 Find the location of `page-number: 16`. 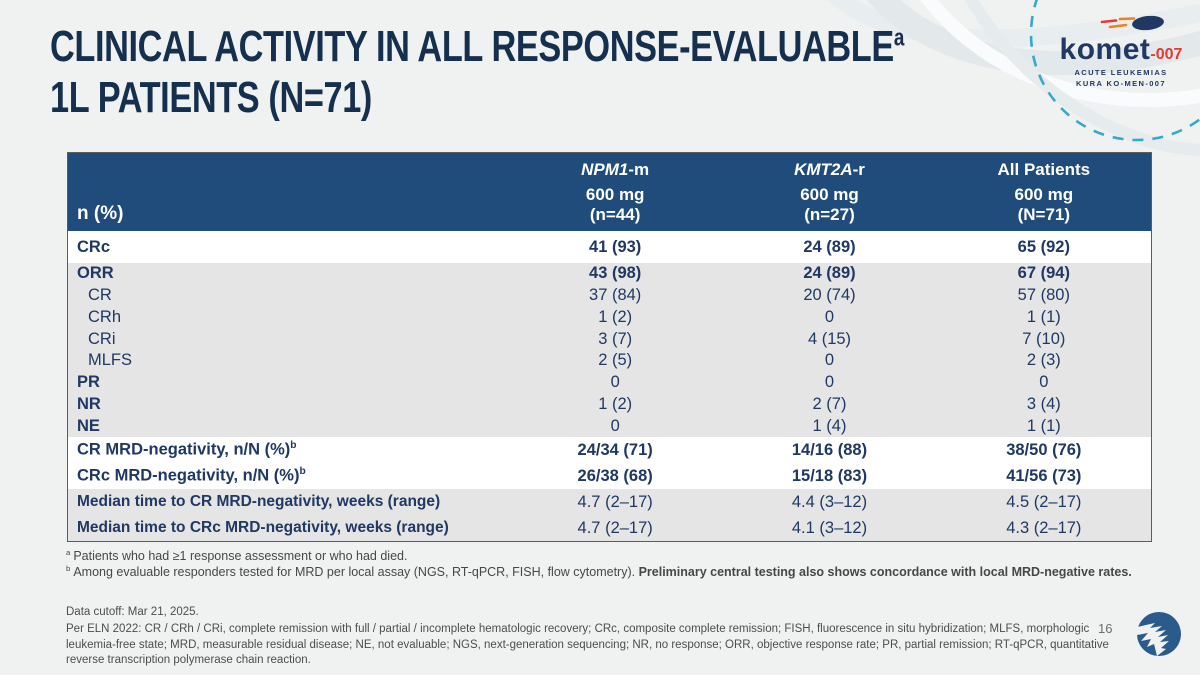

page-number: 16 is located at coordinates (1105, 628).